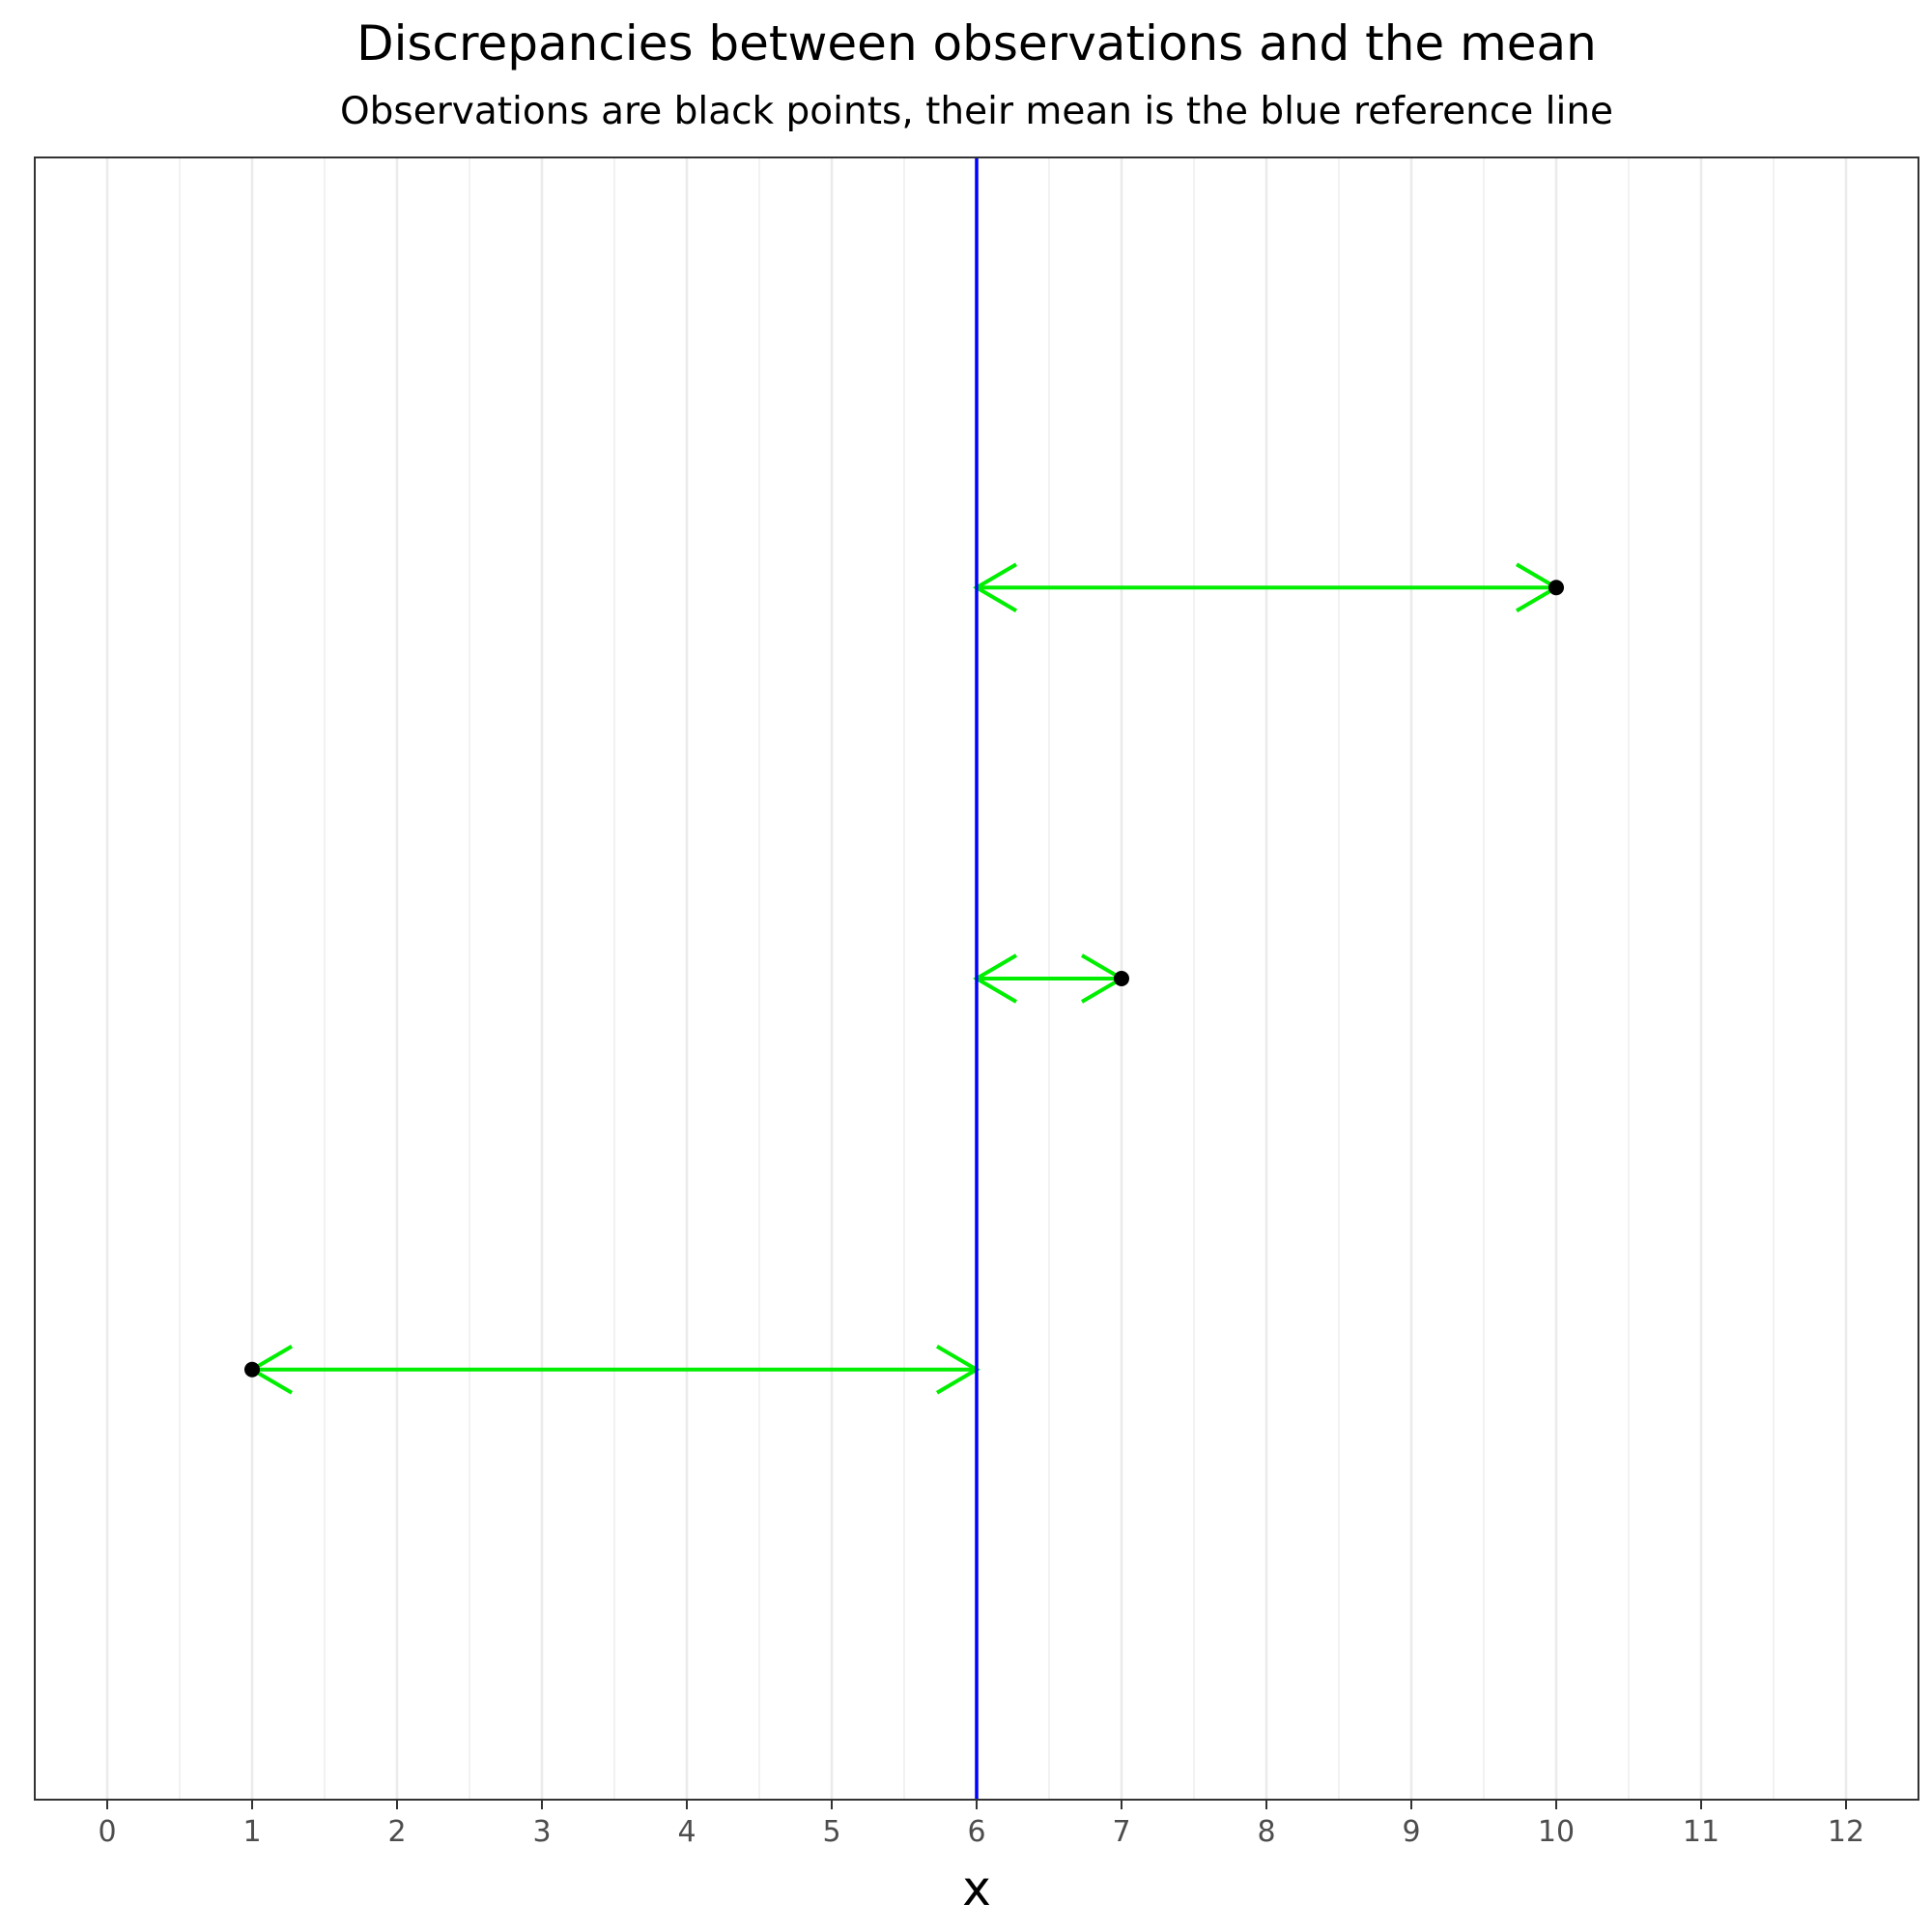 Image resolution: width=1932 pixels, height=1932 pixels. I want to click on x-tick-label: 10, so click(1556, 1832).